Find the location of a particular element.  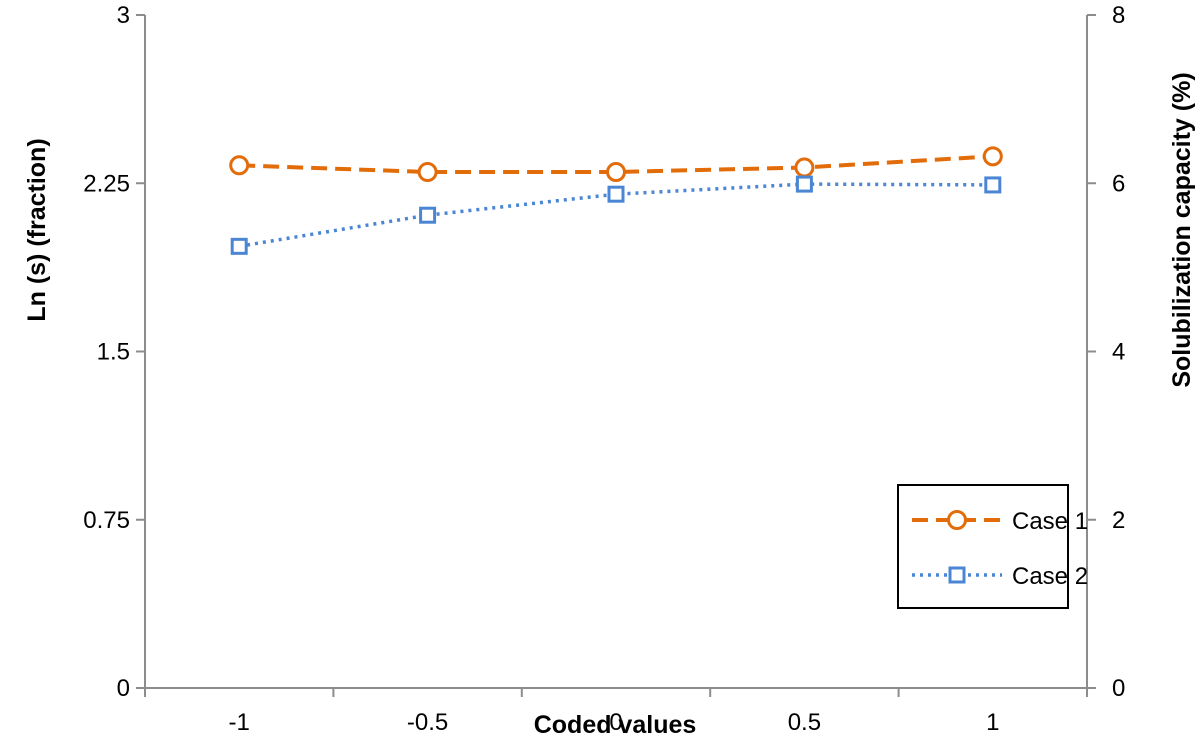

legend: Case 1 Case 2 is located at coordinates (992, 546).